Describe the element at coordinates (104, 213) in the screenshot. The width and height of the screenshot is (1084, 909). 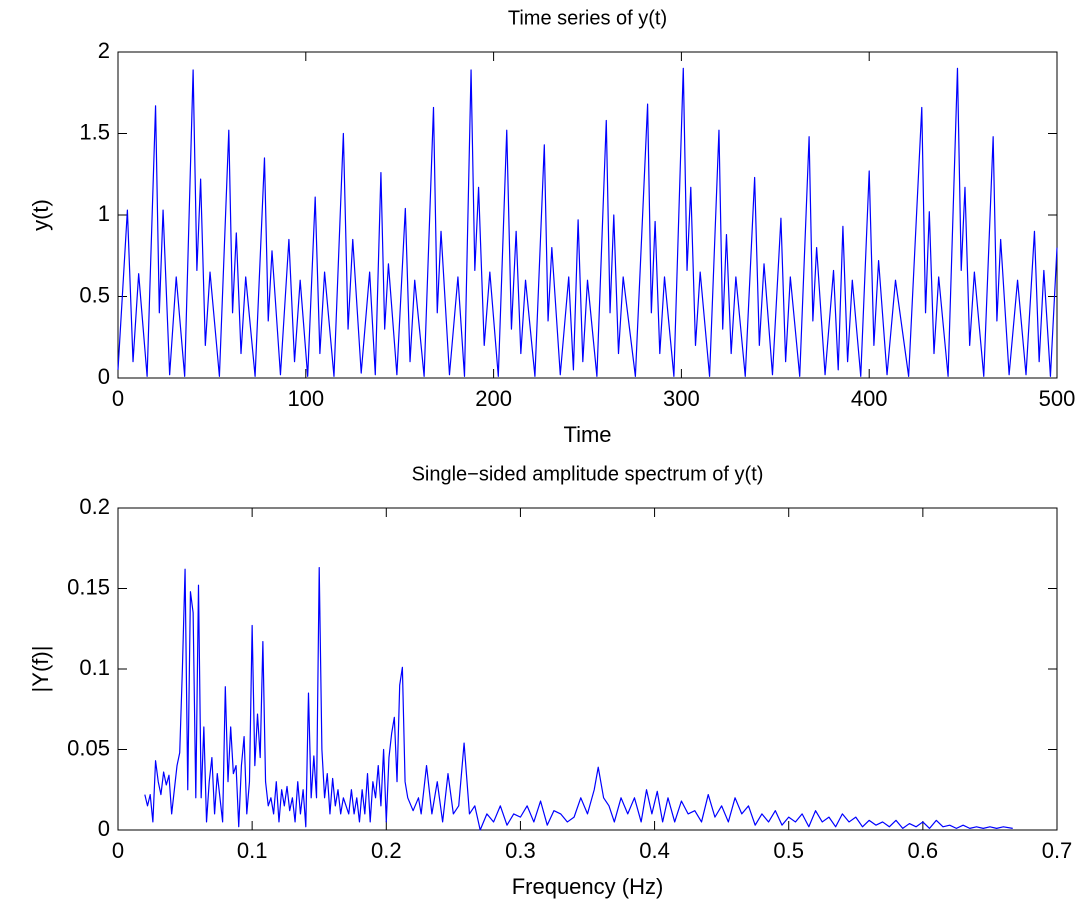
I see `y-tick-label: 1` at that location.